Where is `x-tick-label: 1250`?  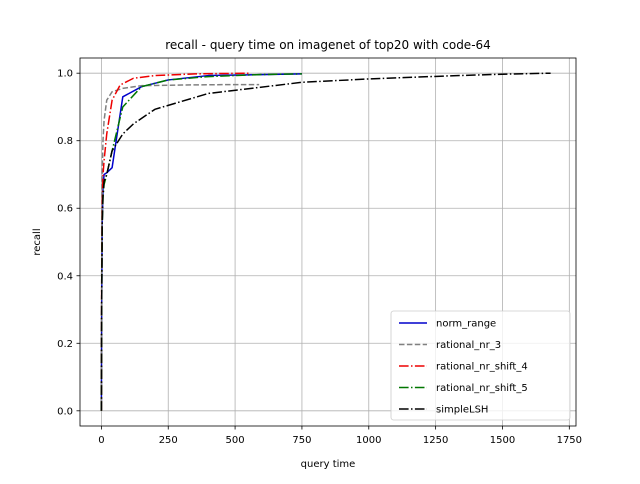
x-tick-label: 1250 is located at coordinates (435, 440).